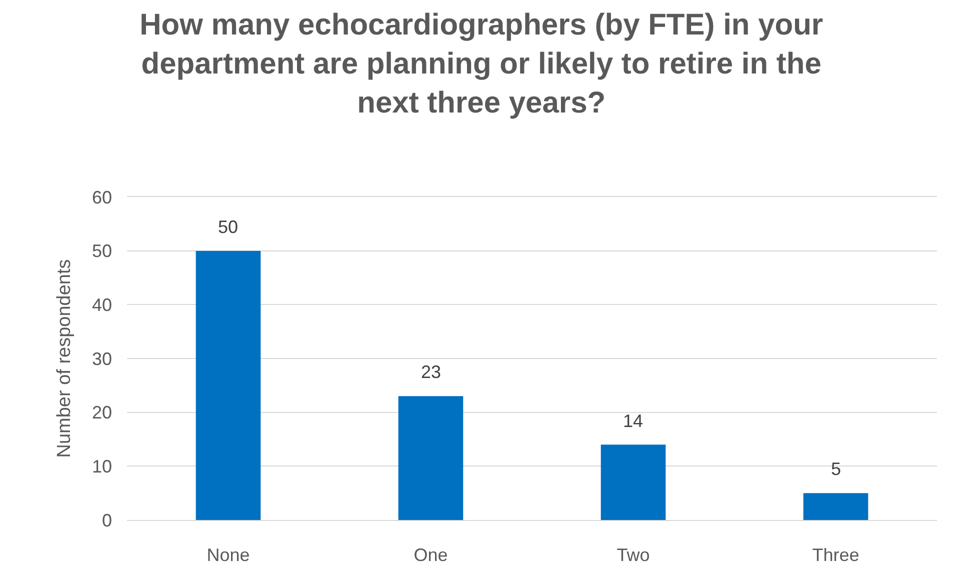 This screenshot has width=957, height=578. Describe the element at coordinates (633, 421) in the screenshot. I see `data-label: 14` at that location.